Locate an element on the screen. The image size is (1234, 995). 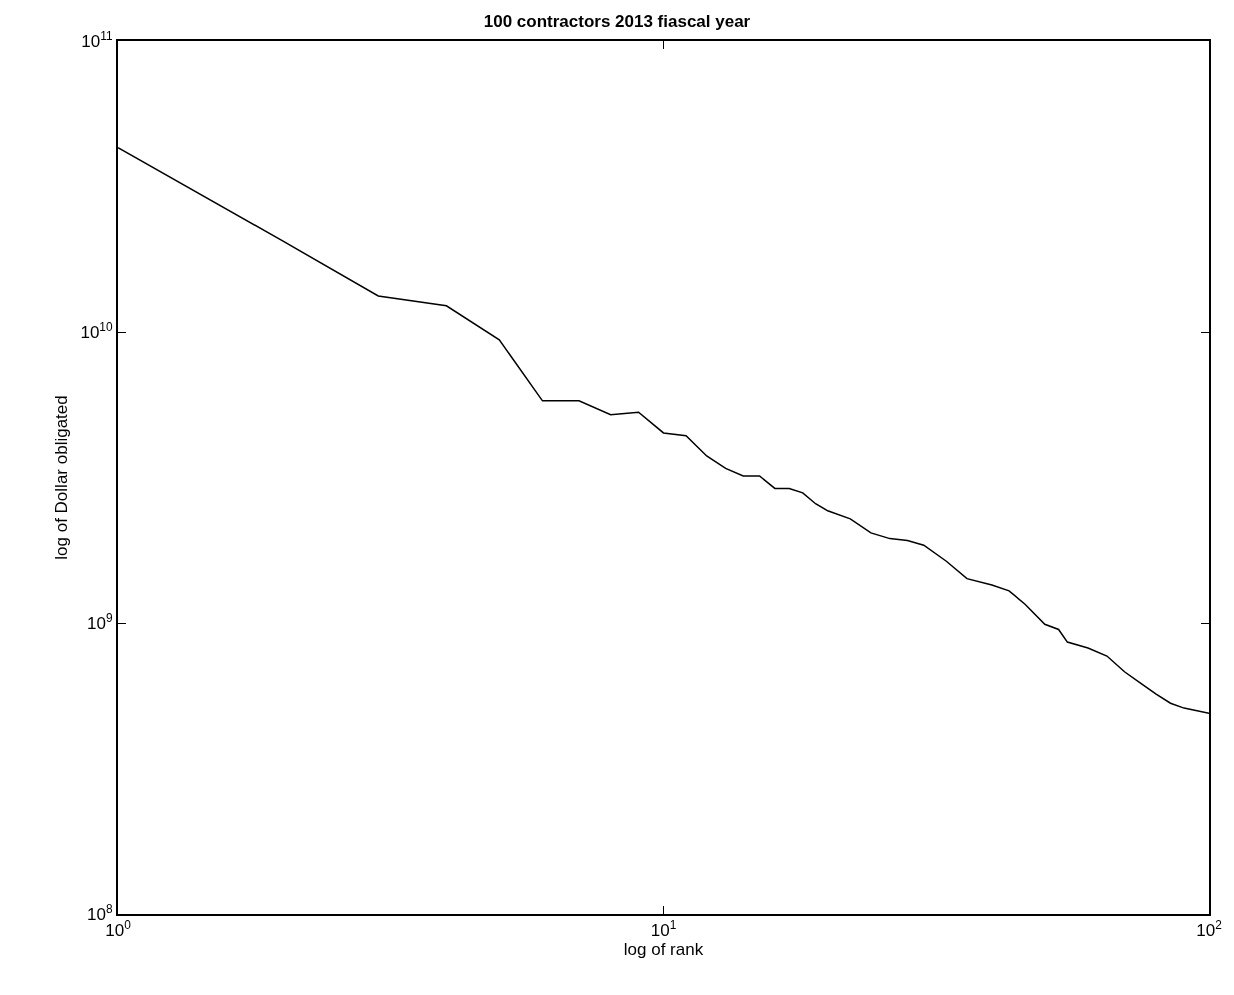
y-tick-label: 10$^{9}$ is located at coordinates (100, 621).